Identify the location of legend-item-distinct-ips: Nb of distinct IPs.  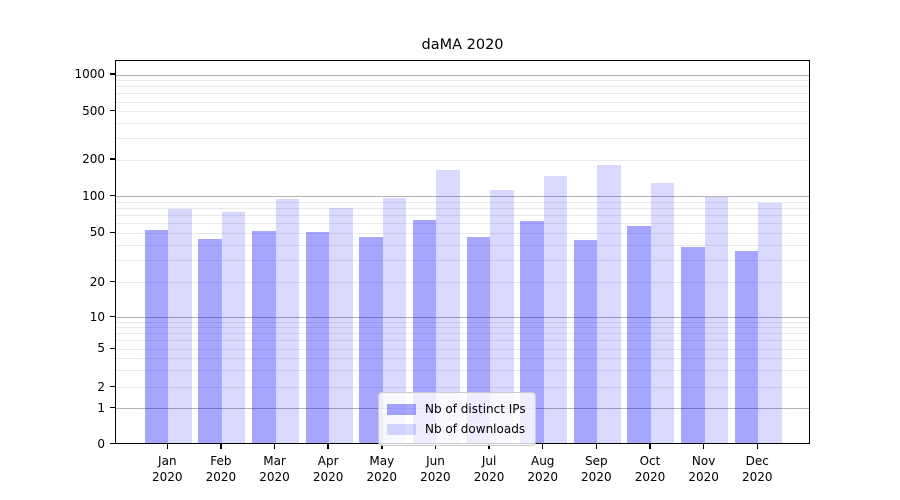
(456, 409).